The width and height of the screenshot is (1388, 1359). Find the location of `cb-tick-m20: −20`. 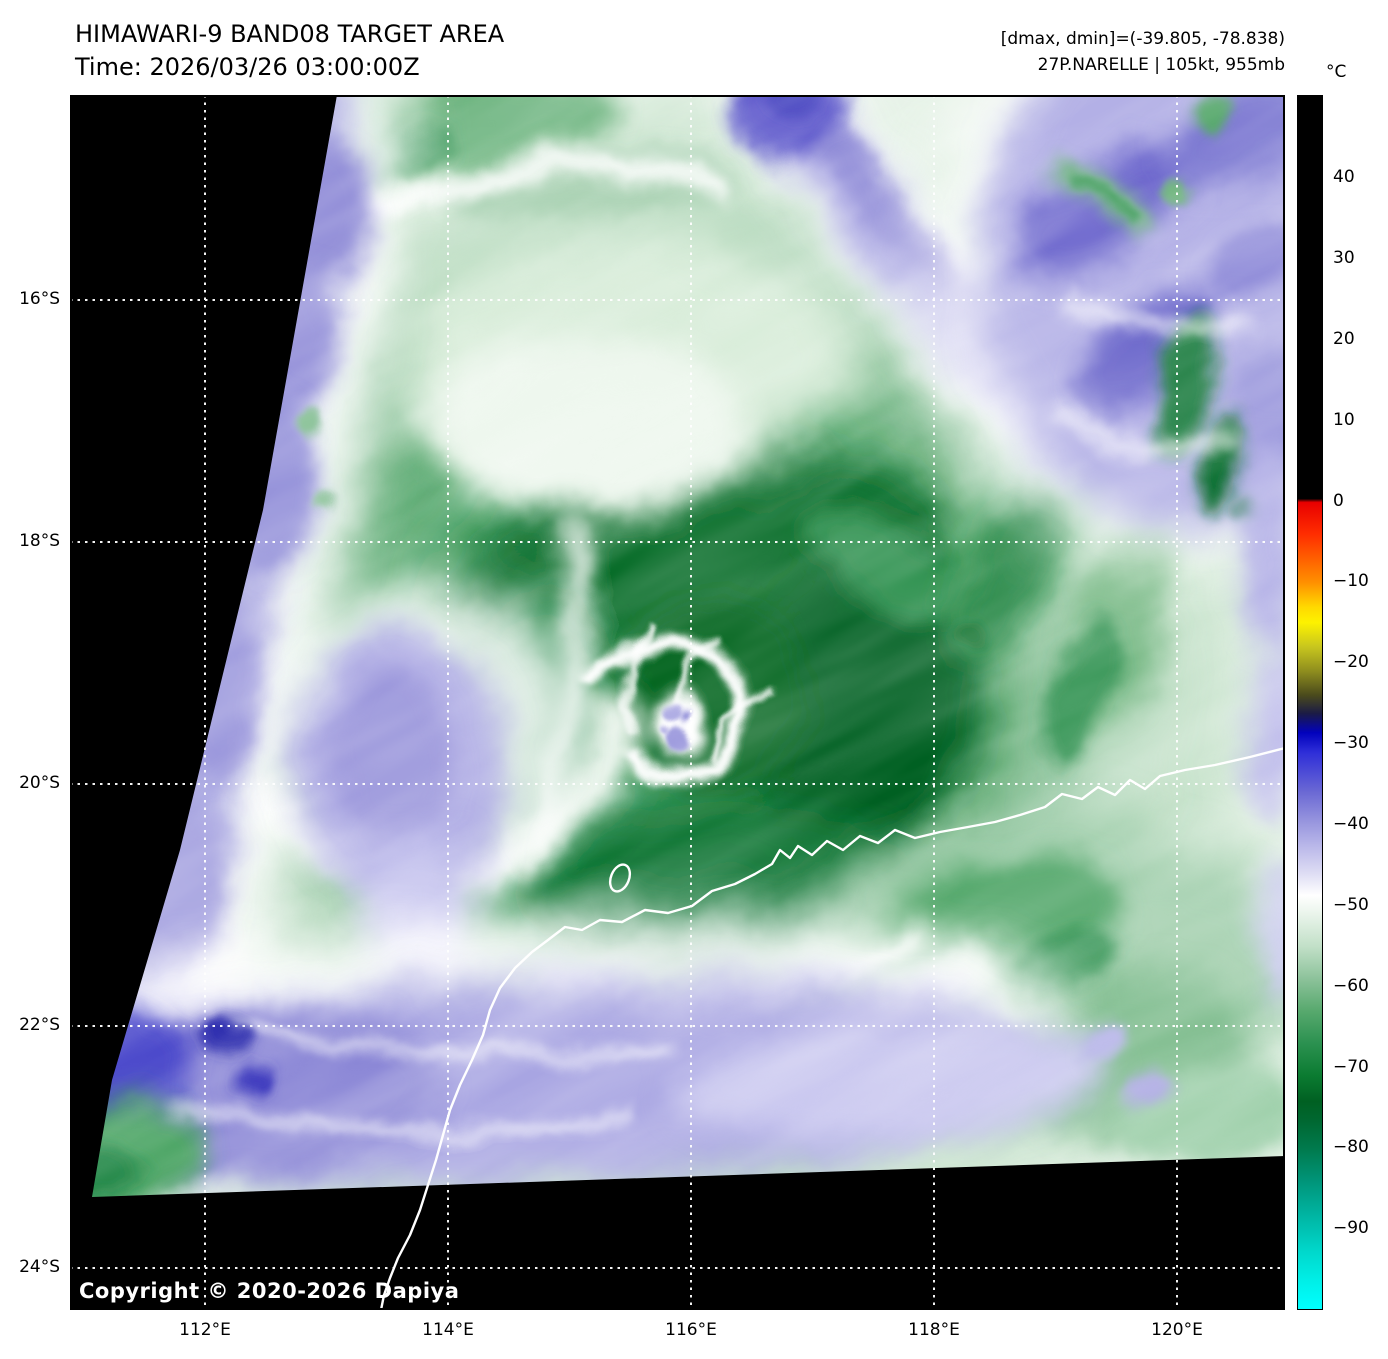

cb-tick-m20: −20 is located at coordinates (1351, 662).